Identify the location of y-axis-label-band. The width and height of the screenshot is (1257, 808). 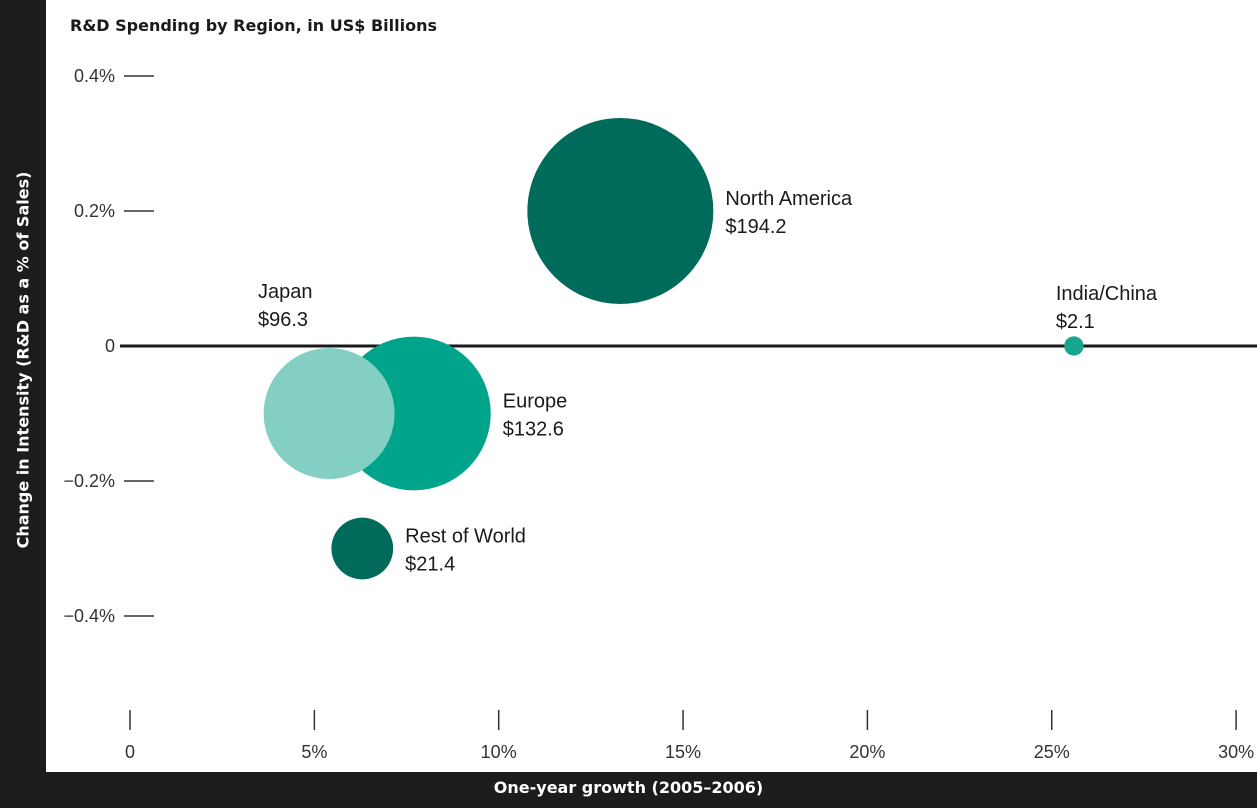
(23, 404).